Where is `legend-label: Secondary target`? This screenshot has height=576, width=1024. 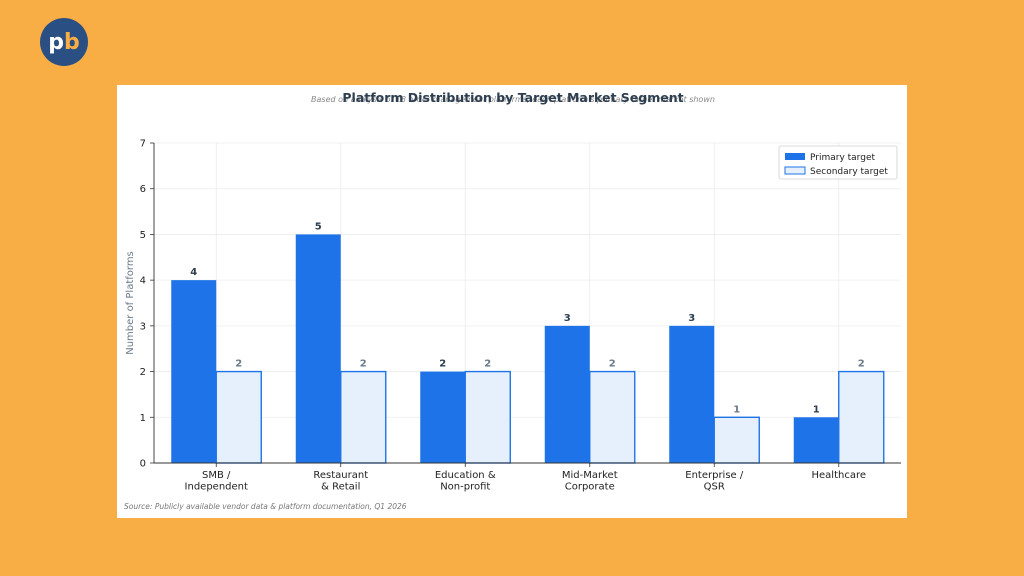
legend-label: Secondary target is located at coordinates (849, 172).